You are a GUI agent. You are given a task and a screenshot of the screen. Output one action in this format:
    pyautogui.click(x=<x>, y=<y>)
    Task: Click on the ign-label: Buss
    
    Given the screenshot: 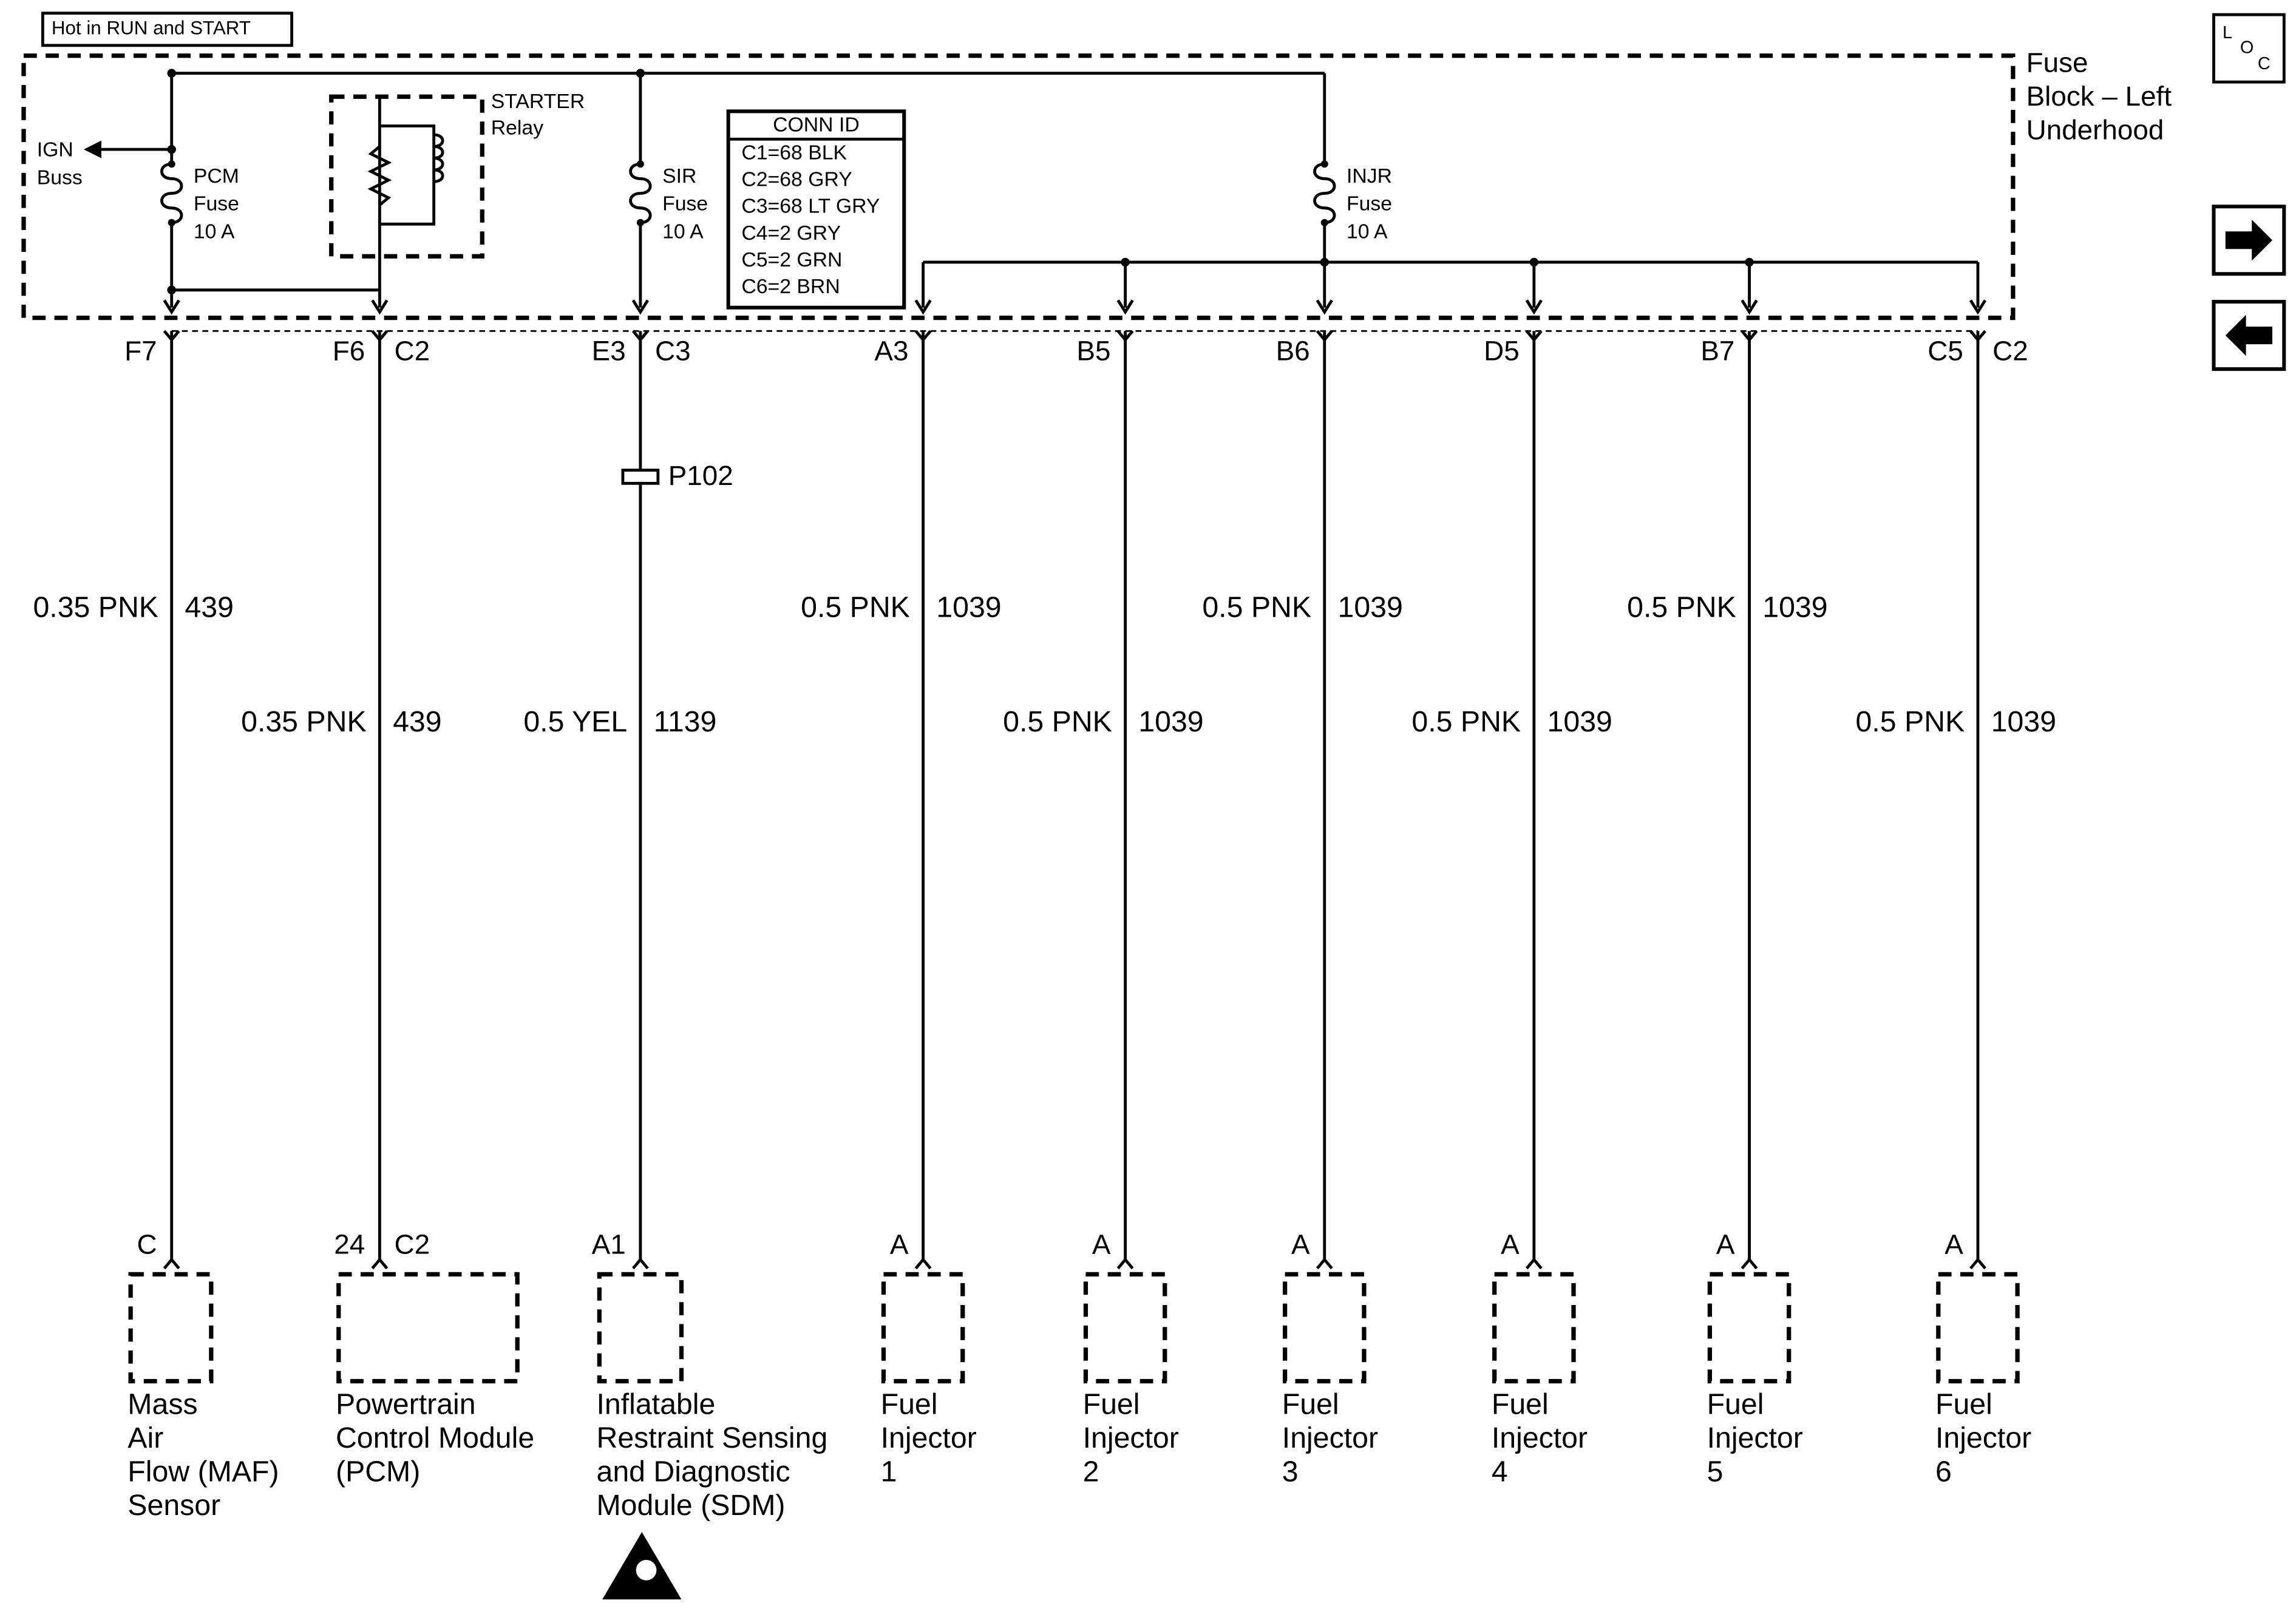 What is the action you would take?
    pyautogui.click(x=60, y=177)
    